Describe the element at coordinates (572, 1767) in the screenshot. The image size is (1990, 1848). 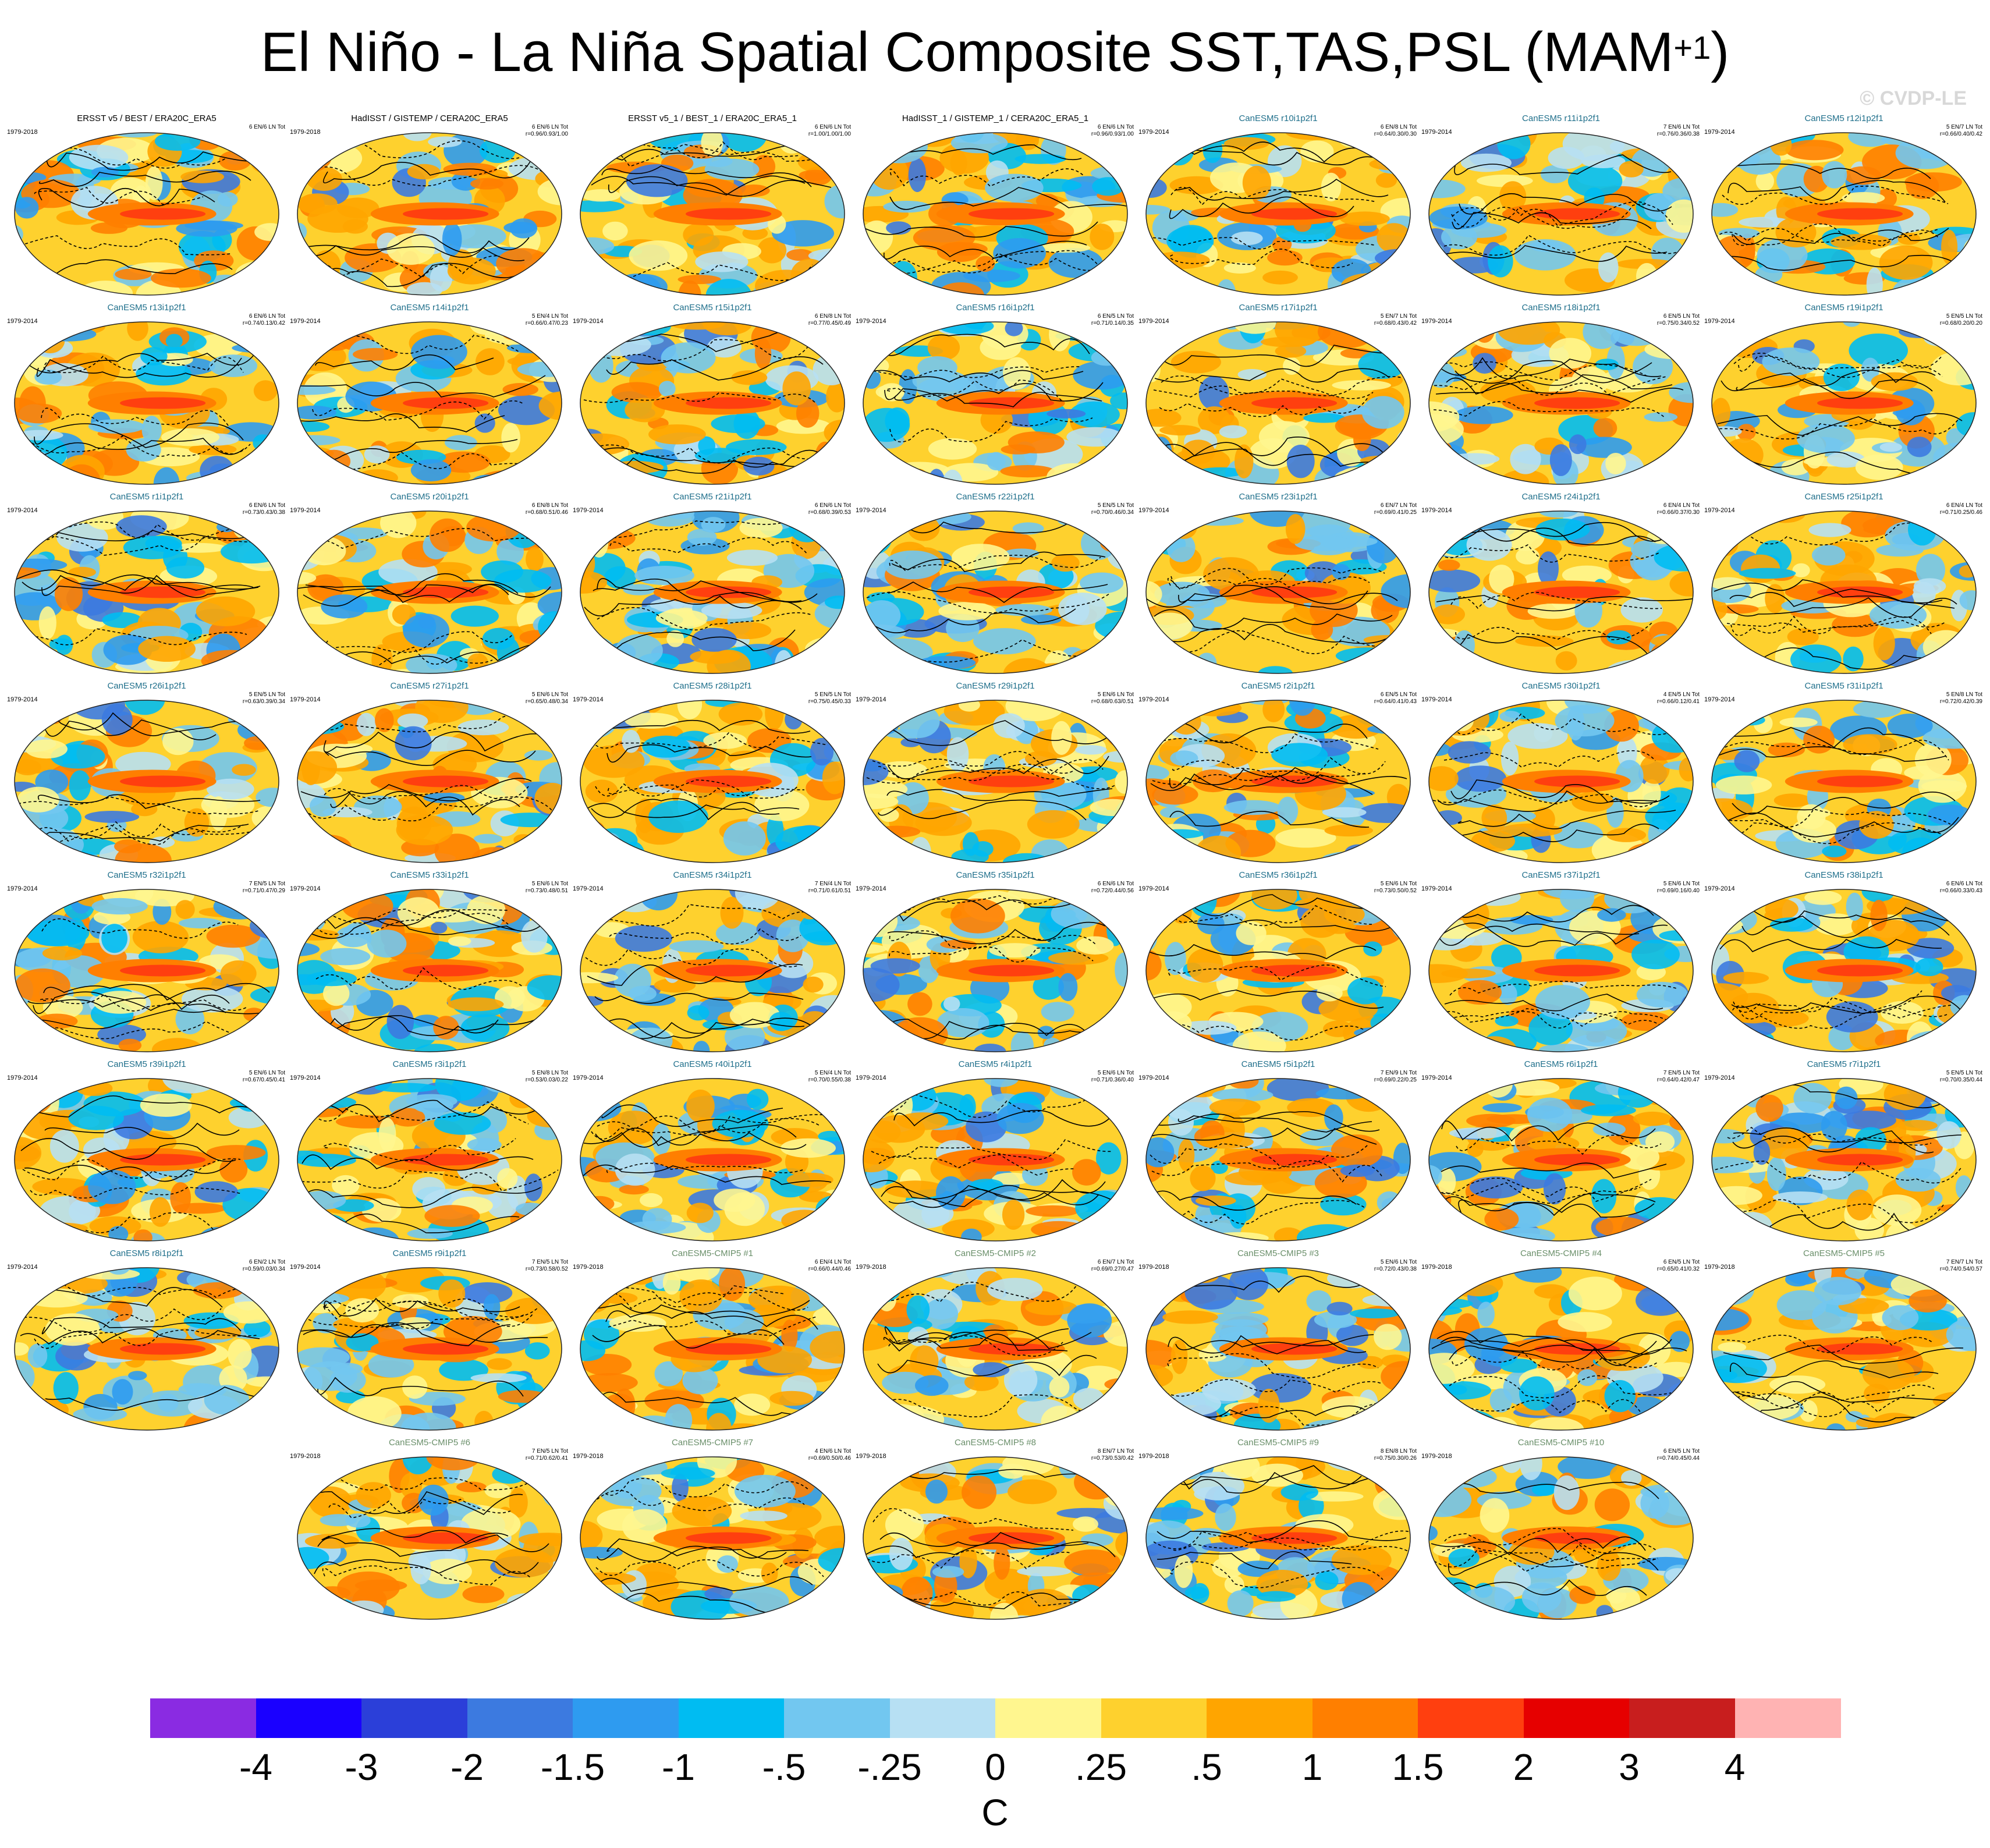
I see `colorbar-tick-label: -1.5` at that location.